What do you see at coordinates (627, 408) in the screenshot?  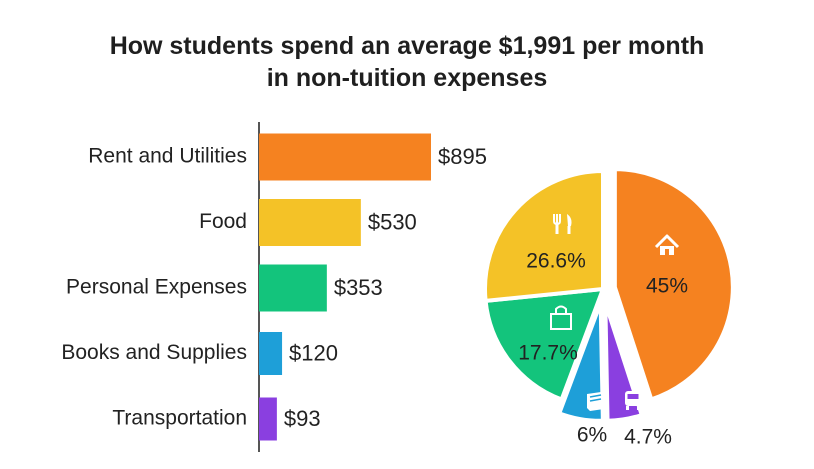 I see `bus-icon-wheel-left` at bounding box center [627, 408].